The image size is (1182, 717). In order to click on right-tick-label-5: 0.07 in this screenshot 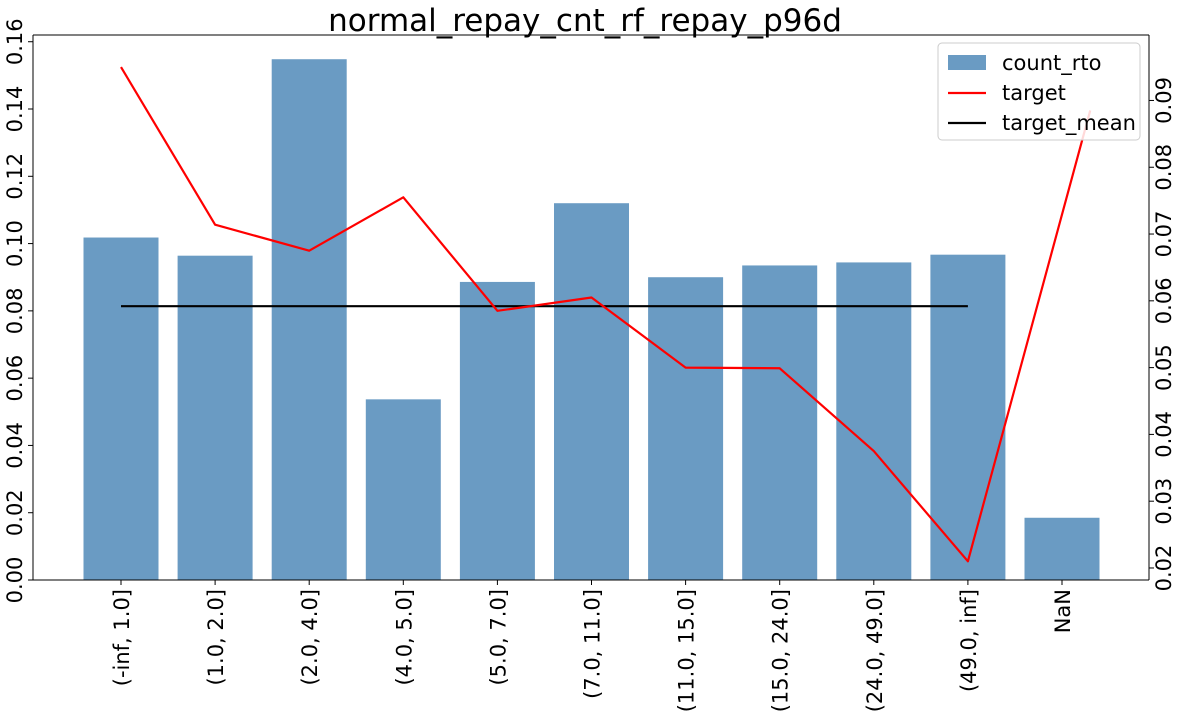, I will do `click(1164, 234)`.